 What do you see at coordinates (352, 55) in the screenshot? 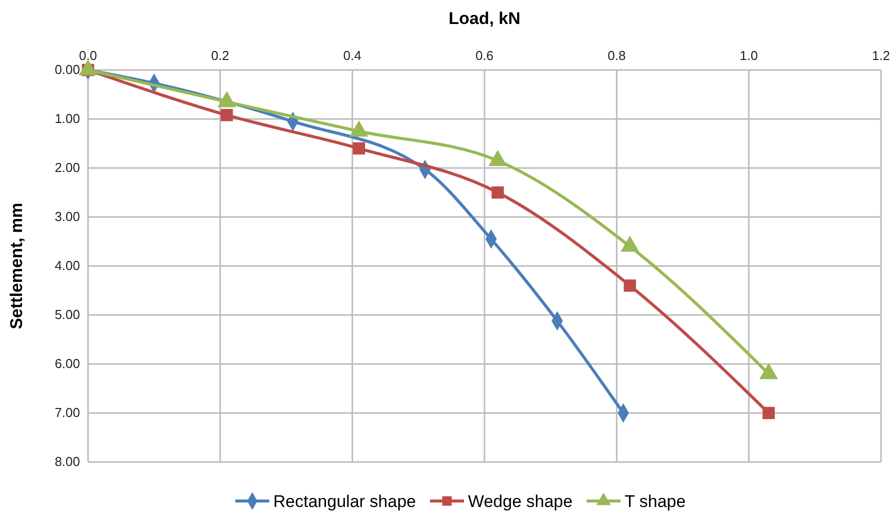
I see `x-tick-label: 0.4` at bounding box center [352, 55].